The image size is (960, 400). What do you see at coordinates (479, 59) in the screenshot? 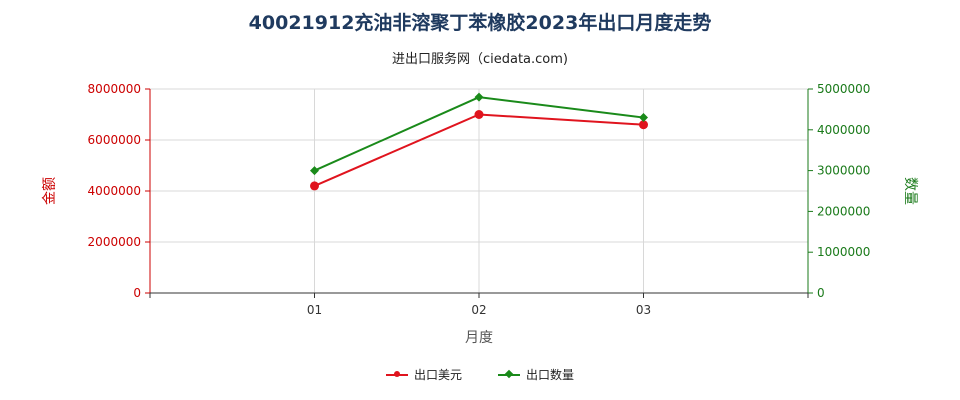
I see `chart-subtitle: 进出口服务网（ciedata.com)` at bounding box center [479, 59].